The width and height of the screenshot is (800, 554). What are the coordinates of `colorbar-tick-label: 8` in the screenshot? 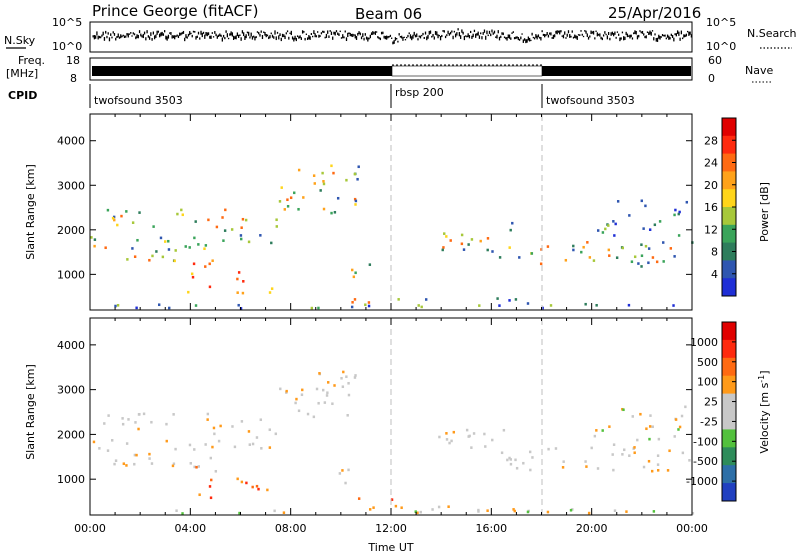 It's located at (714, 252).